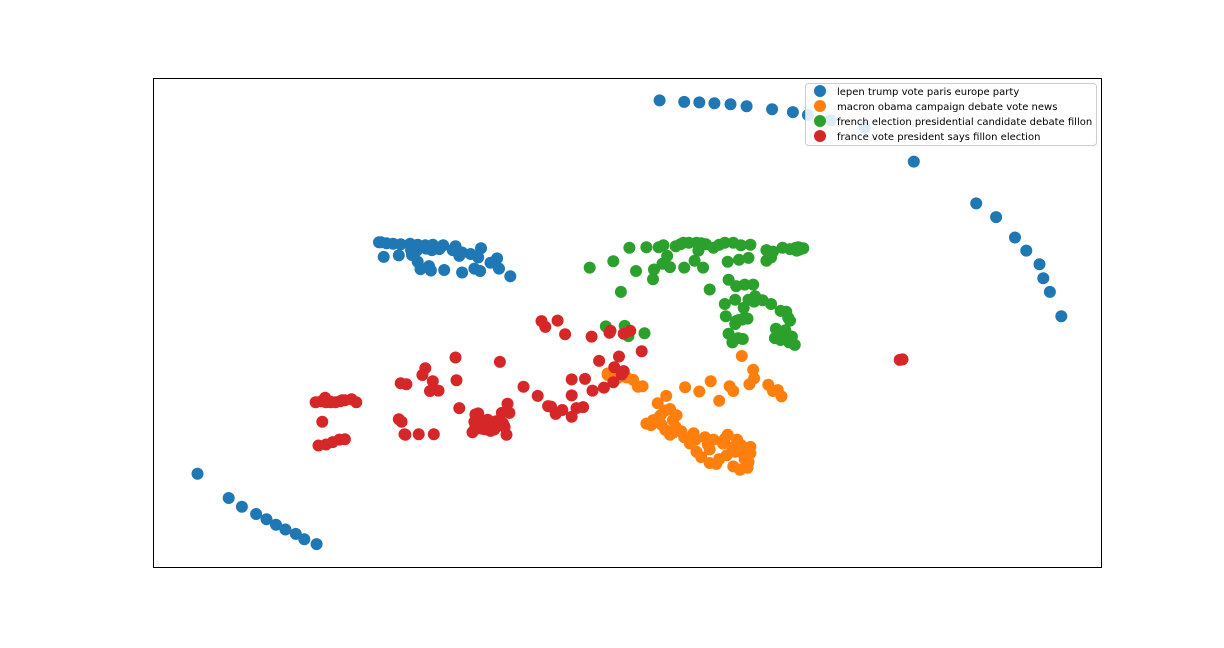  What do you see at coordinates (928, 92) in the screenshot?
I see `legend-label-lepen: lepen trump vote paris europe party` at bounding box center [928, 92].